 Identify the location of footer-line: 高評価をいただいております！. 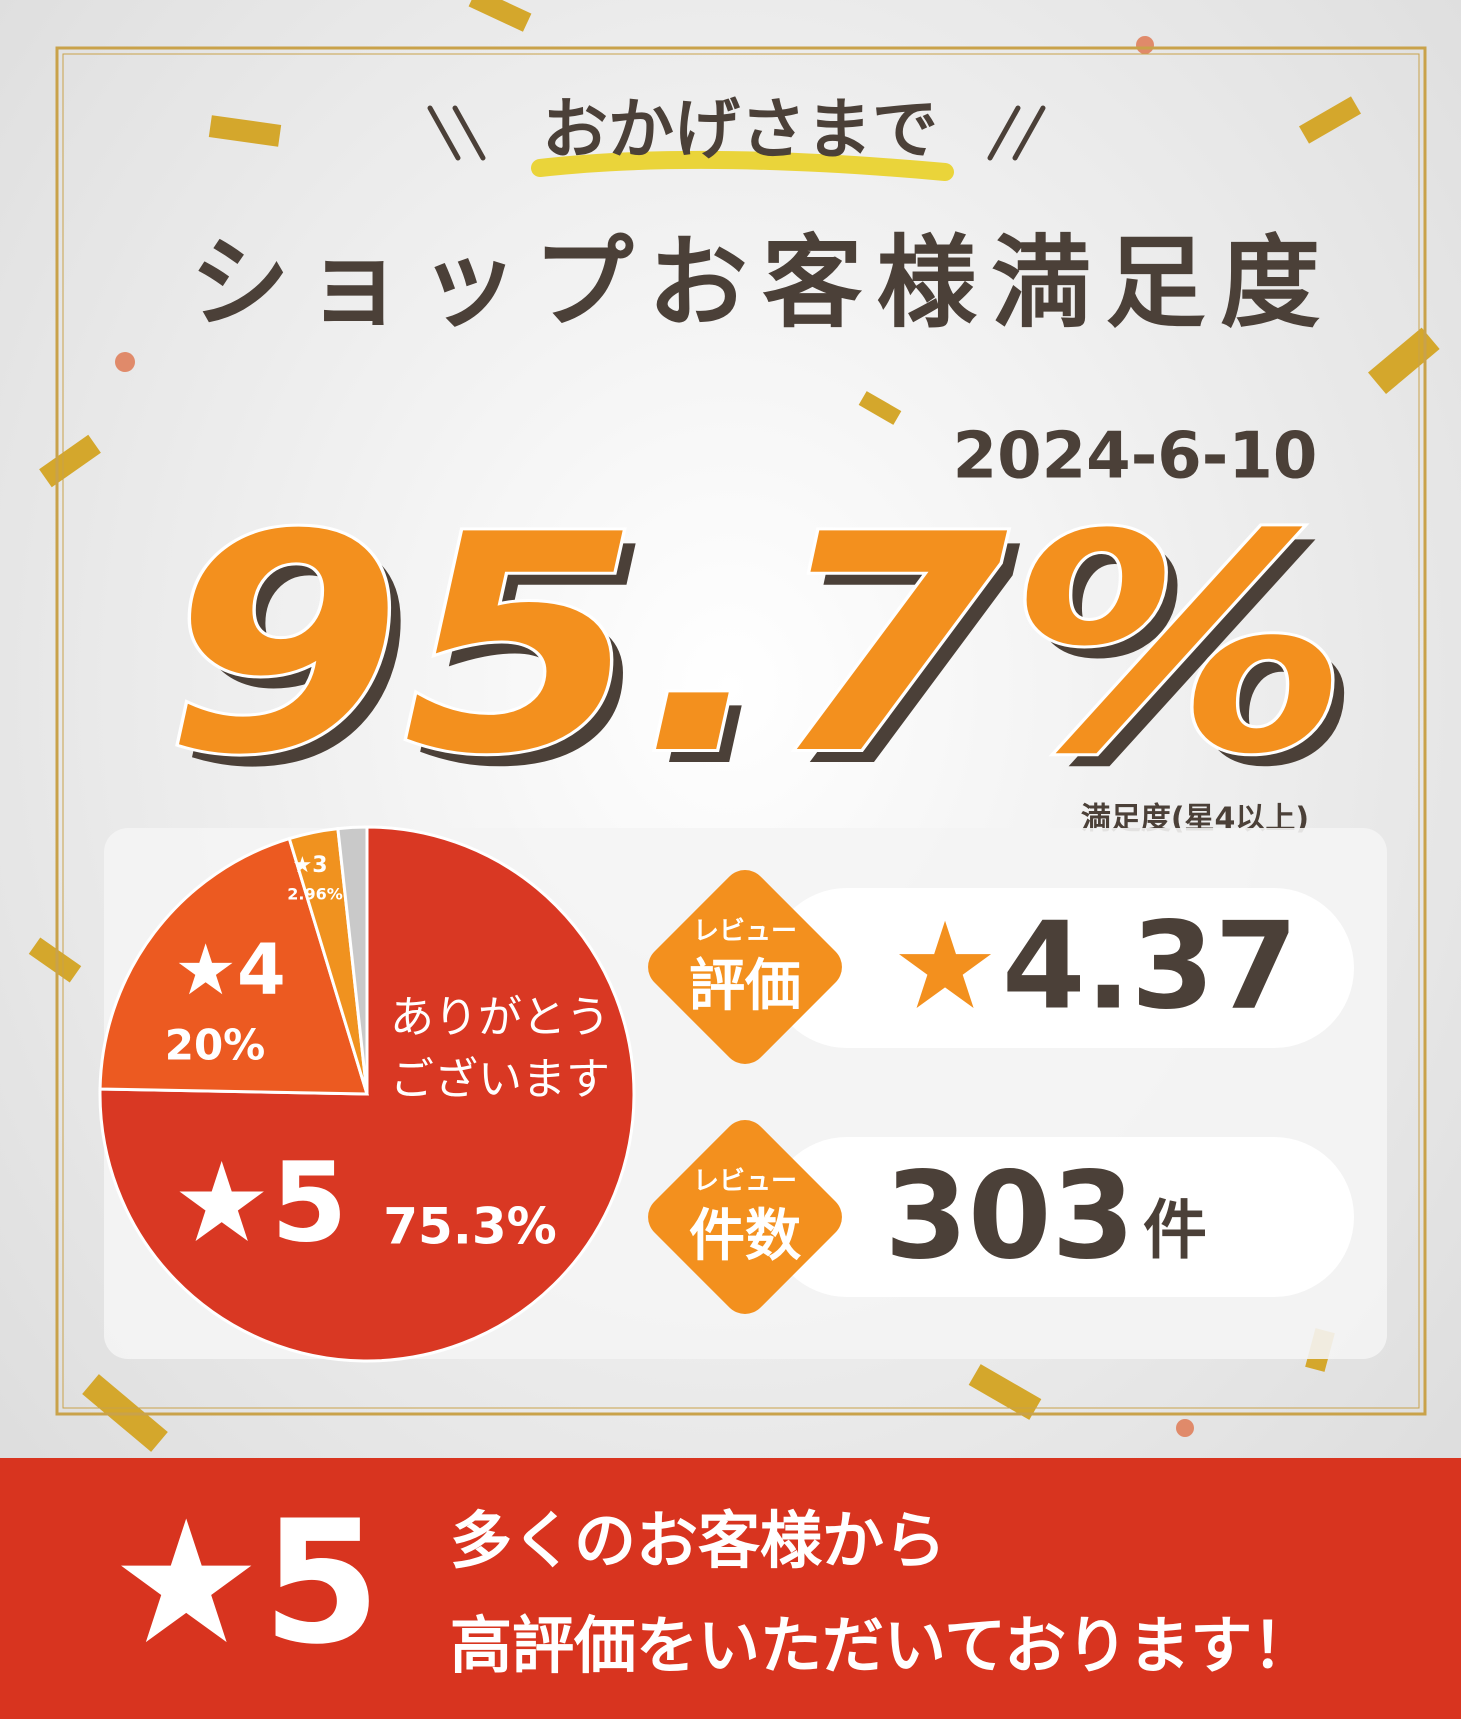
(882, 1645).